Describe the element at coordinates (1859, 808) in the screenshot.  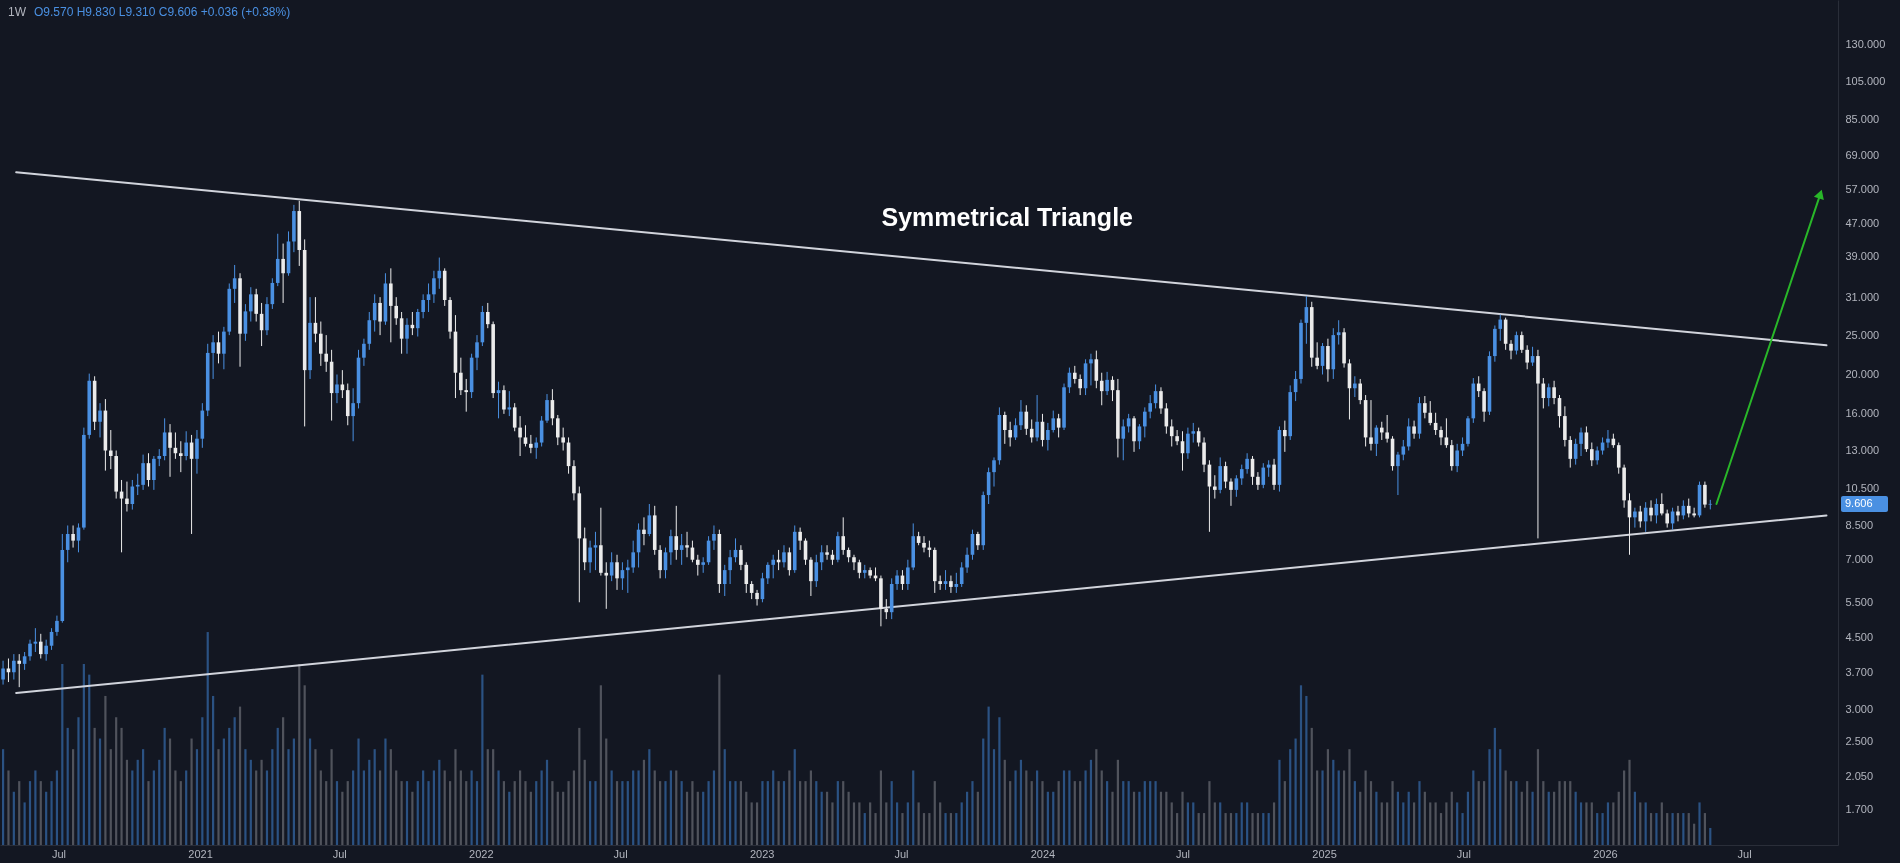
I see `y-tick-label: 1.700` at that location.